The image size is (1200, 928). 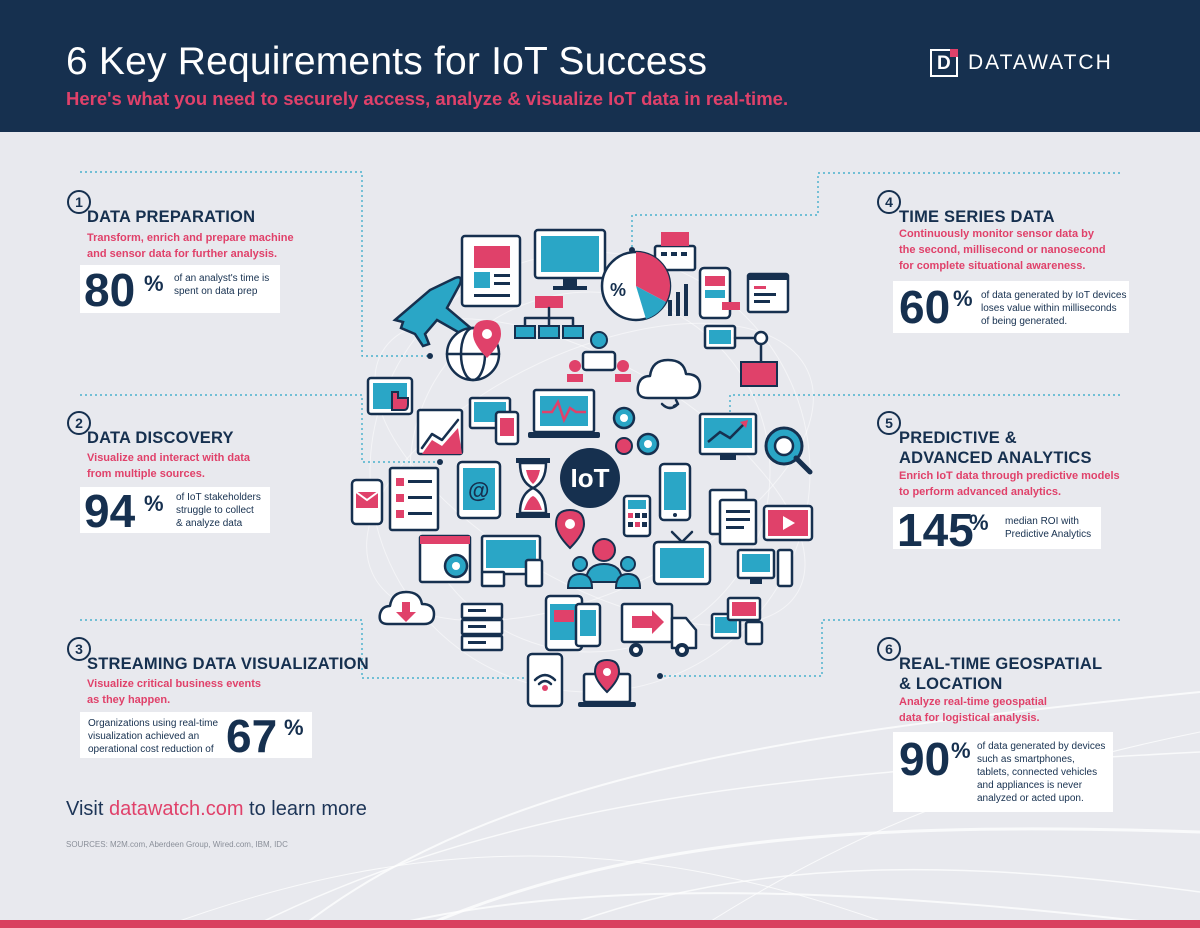 I want to click on section-4-stat-unit: %, so click(x=963, y=298).